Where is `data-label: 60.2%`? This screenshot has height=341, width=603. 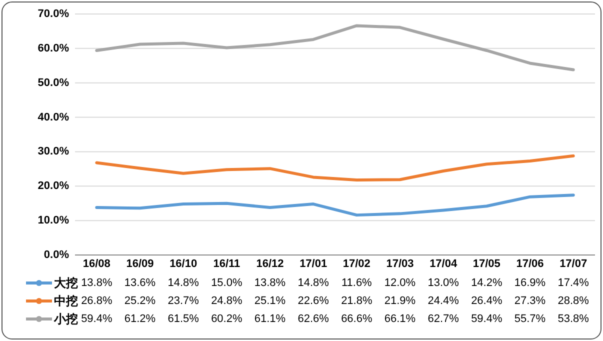 data-label: 60.2% is located at coordinates (226, 319).